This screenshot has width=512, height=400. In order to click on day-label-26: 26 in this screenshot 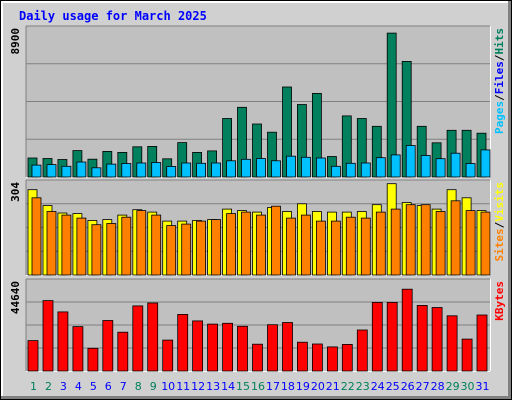, I will do `click(408, 386)`.